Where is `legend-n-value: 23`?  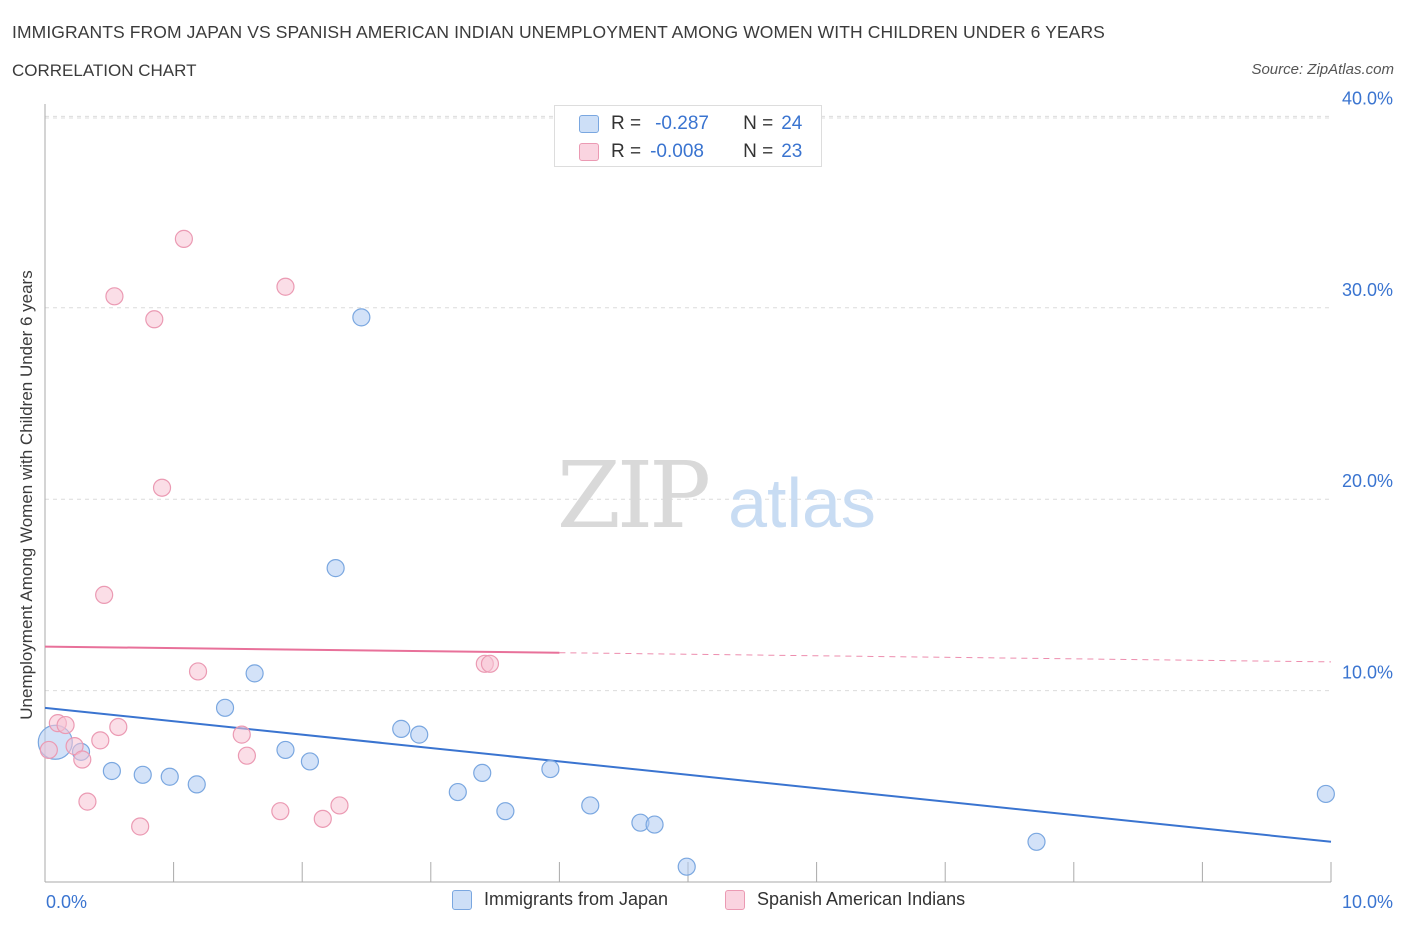 legend-n-value: 23 is located at coordinates (792, 151).